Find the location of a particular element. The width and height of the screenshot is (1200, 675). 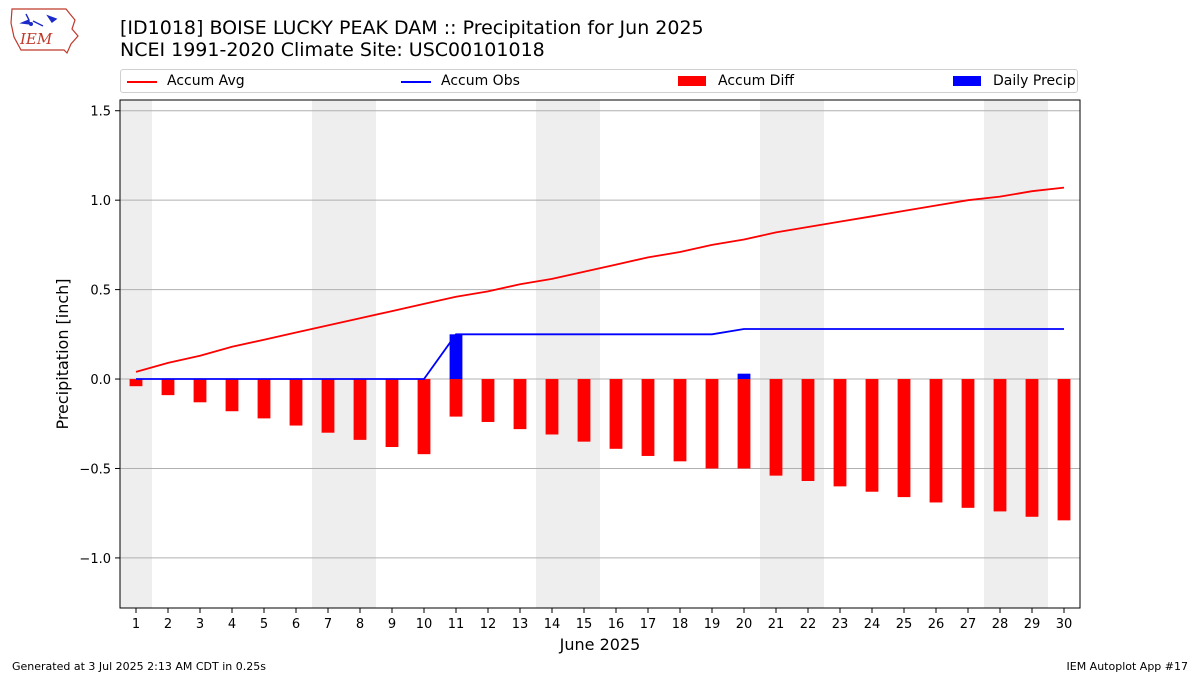

x-tick-label: 11 is located at coordinates (456, 624).